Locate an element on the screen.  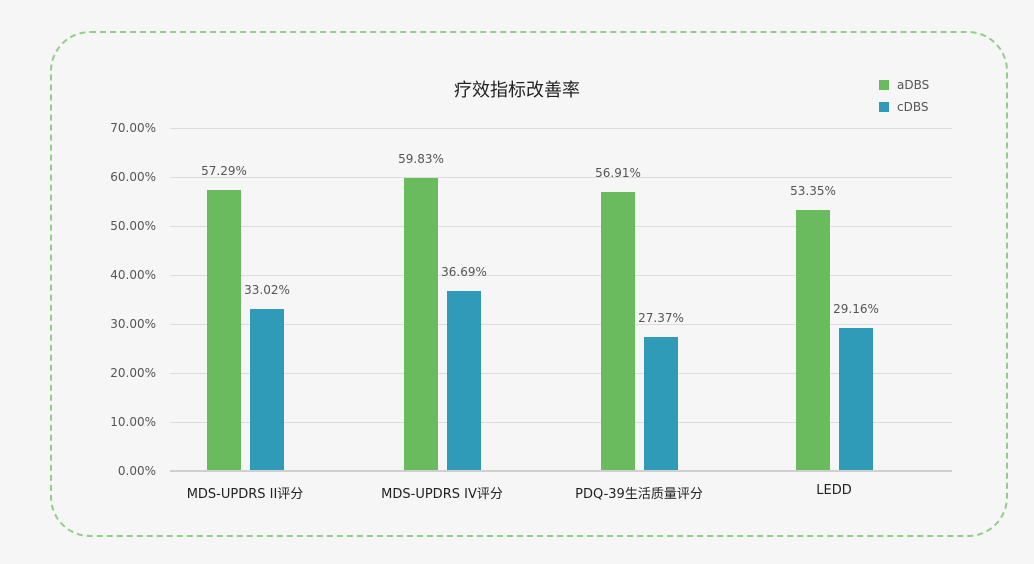
data-label: 57.29% is located at coordinates (224, 171).